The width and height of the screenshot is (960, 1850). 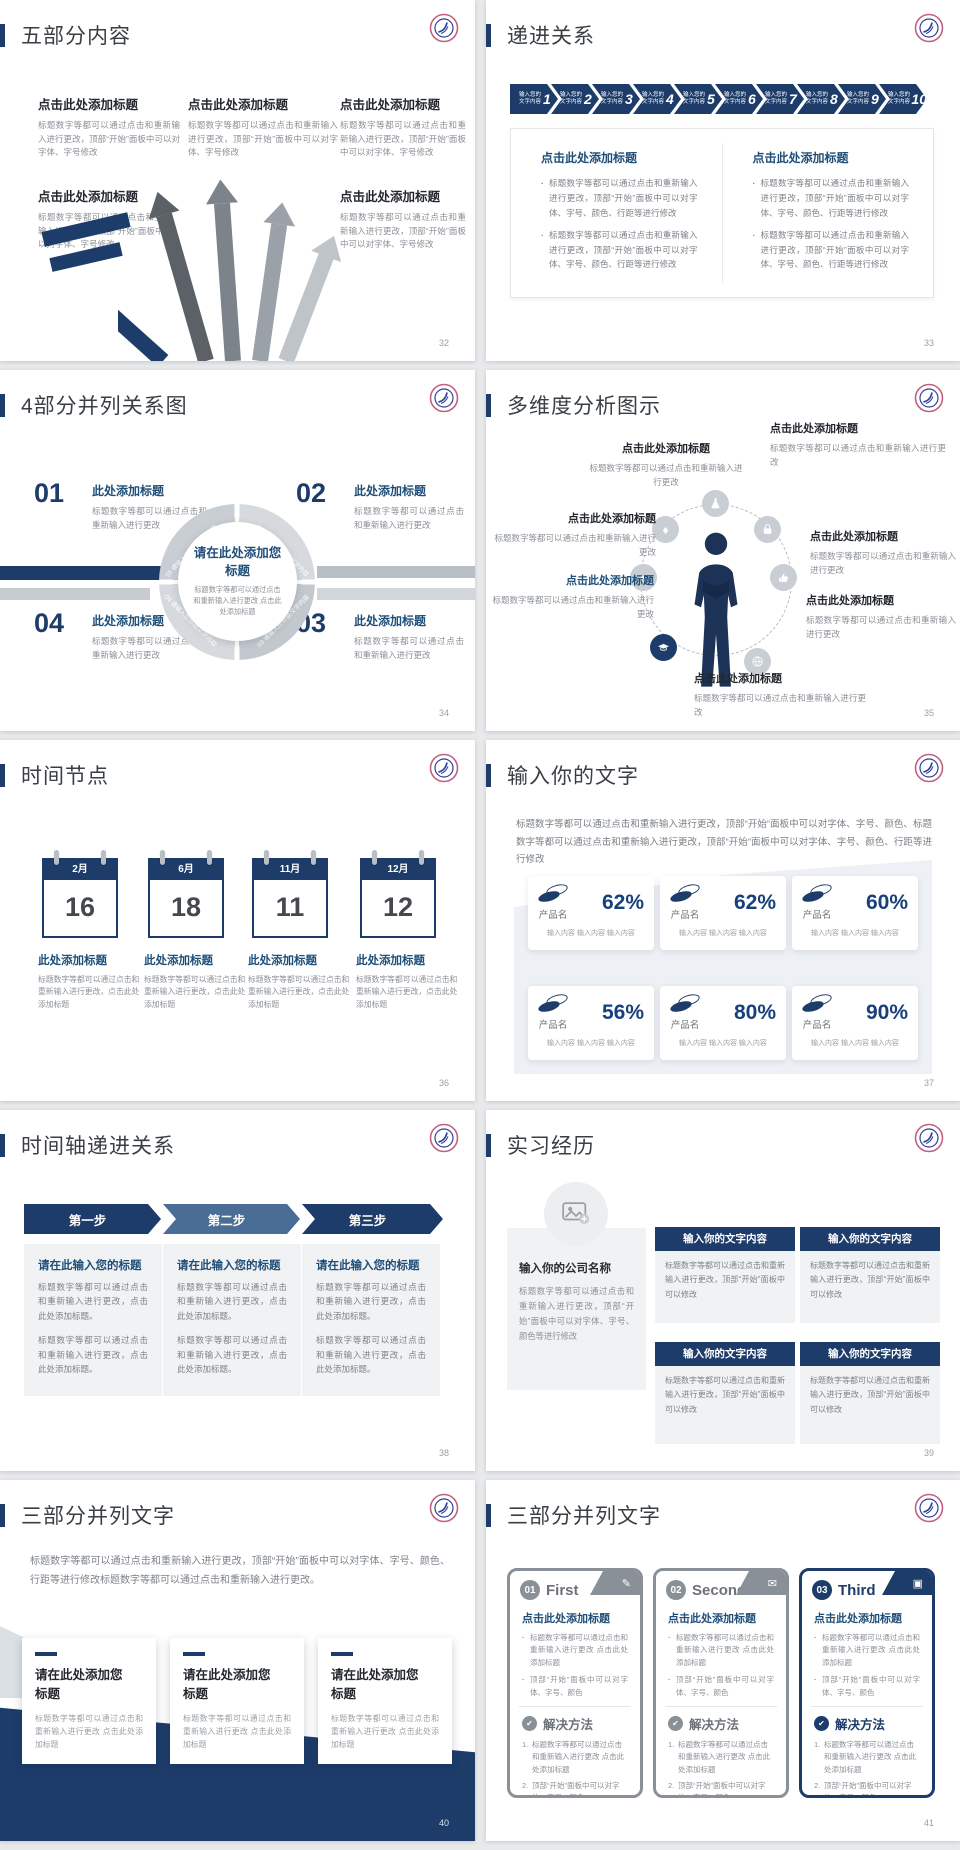 I want to click on calendar-icon: 12月 12, so click(x=398, y=894).